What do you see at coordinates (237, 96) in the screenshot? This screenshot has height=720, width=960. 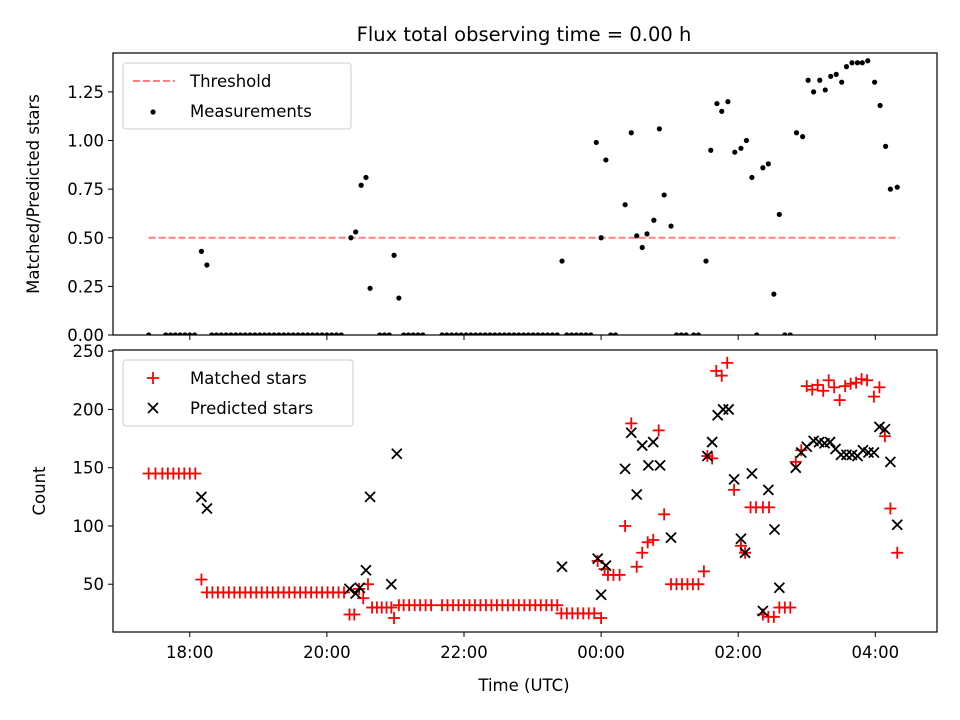 I see `ratio-legend: Threshold Measurements` at bounding box center [237, 96].